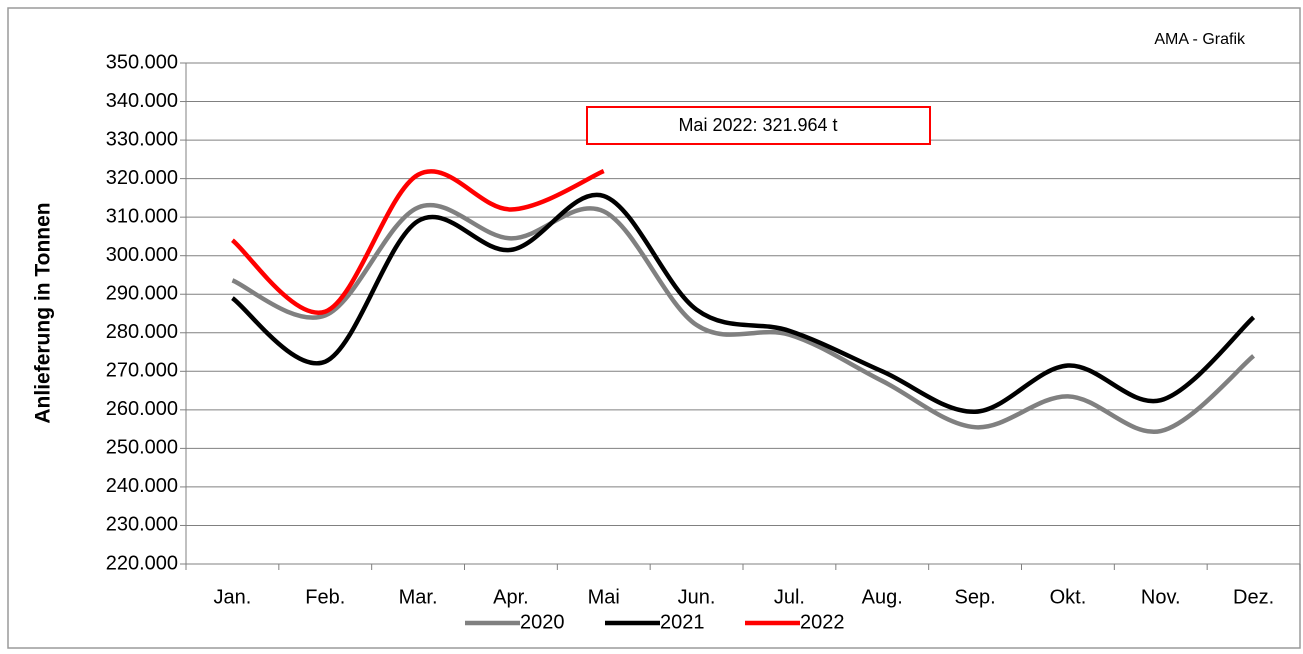 Image resolution: width=1303 pixels, height=654 pixels. What do you see at coordinates (697, 597) in the screenshot?
I see `x-tick-label: Jun.` at bounding box center [697, 597].